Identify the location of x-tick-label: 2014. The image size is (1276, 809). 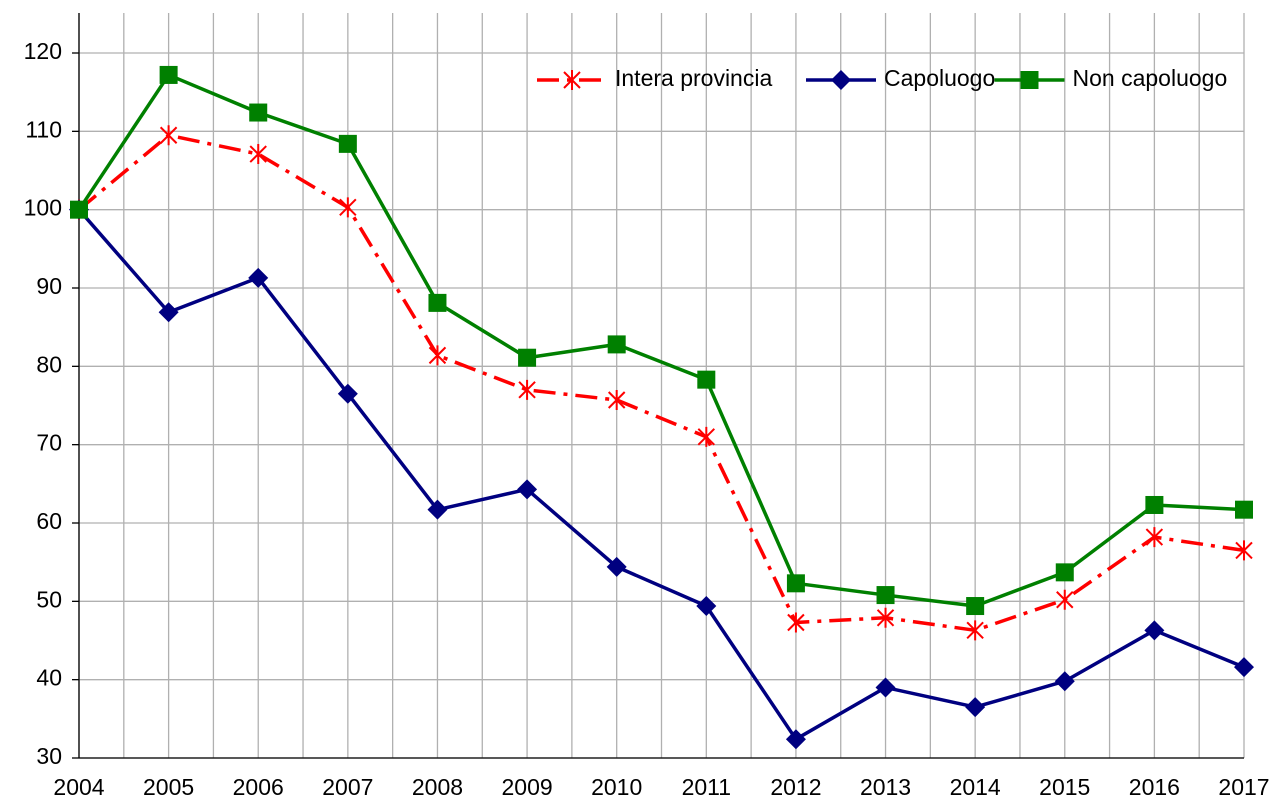
(975, 787).